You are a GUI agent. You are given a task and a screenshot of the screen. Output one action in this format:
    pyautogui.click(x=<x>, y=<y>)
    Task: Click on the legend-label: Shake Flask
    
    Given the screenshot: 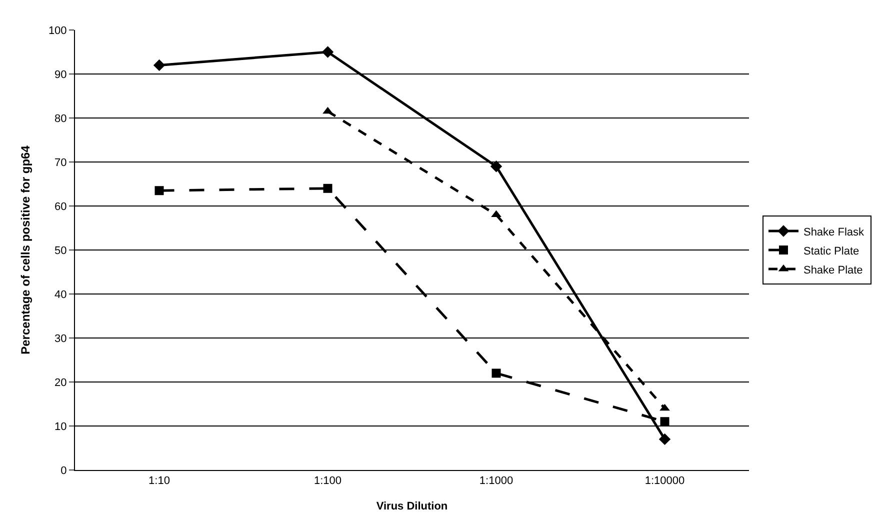 What is the action you would take?
    pyautogui.click(x=834, y=232)
    